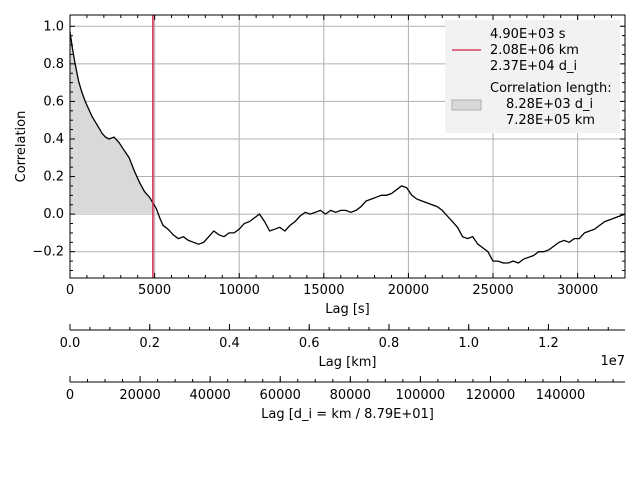  What do you see at coordinates (70, 343) in the screenshot?
I see `km-axis-tick-label: 0.0` at bounding box center [70, 343].